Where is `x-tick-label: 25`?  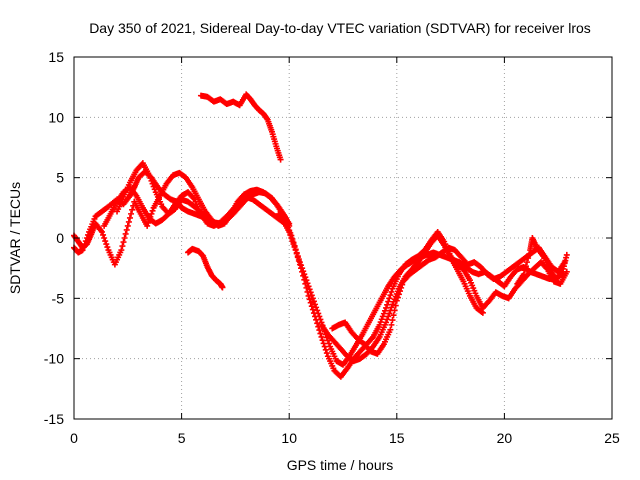
x-tick-label: 25 is located at coordinates (612, 438).